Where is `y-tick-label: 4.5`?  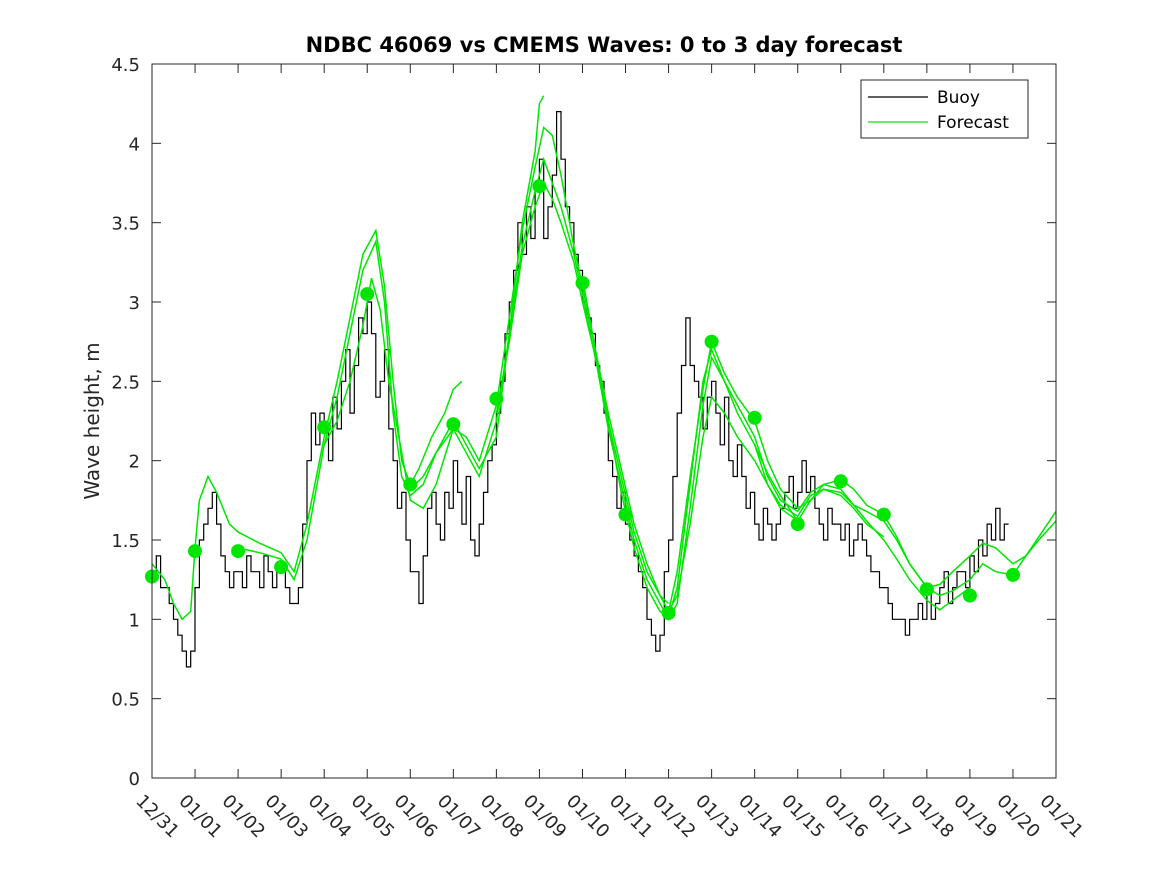 y-tick-label: 4.5 is located at coordinates (125, 65).